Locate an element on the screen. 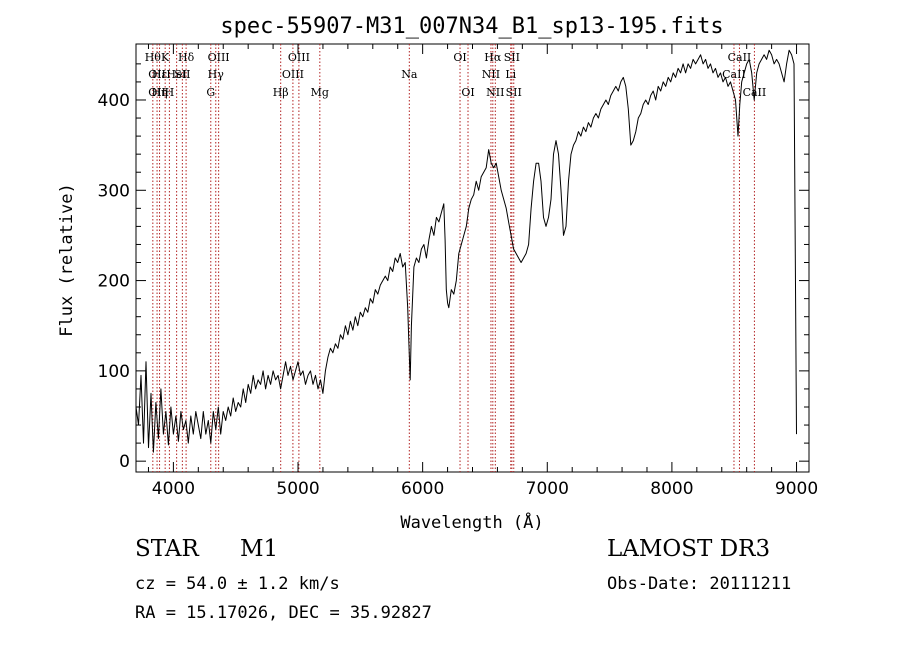  line-marker-label: Mg is located at coordinates (320, 92).